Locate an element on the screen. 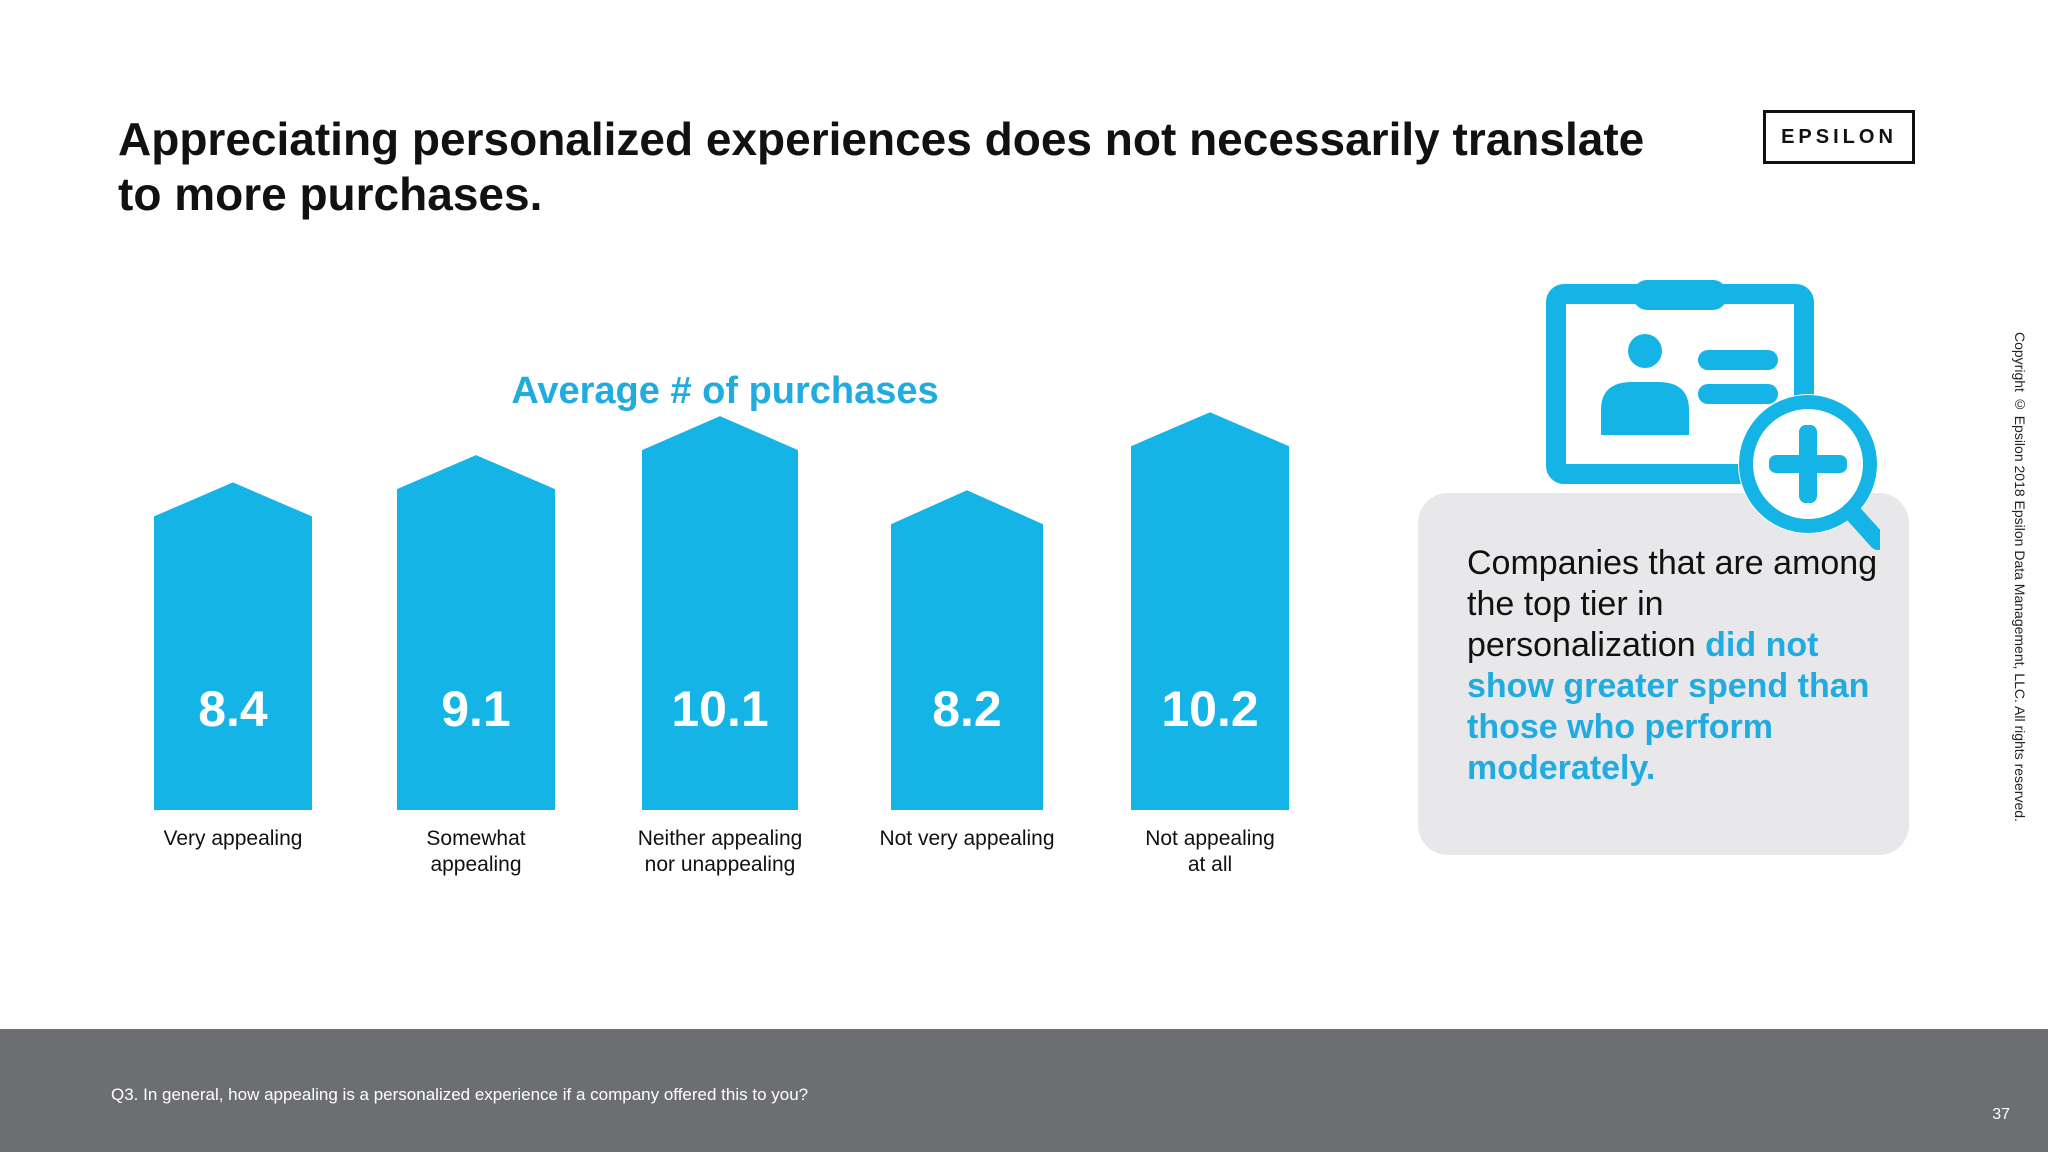  bar-value-label: 10.2 is located at coordinates (1209, 709).